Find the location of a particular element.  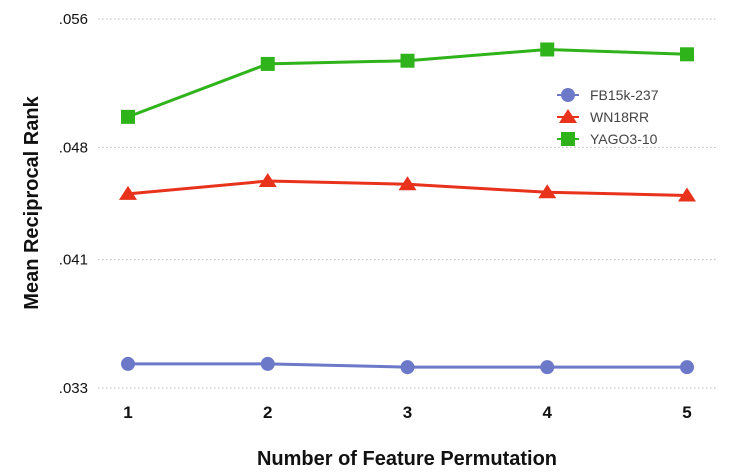

x-tick-label: 2 is located at coordinates (267, 412).